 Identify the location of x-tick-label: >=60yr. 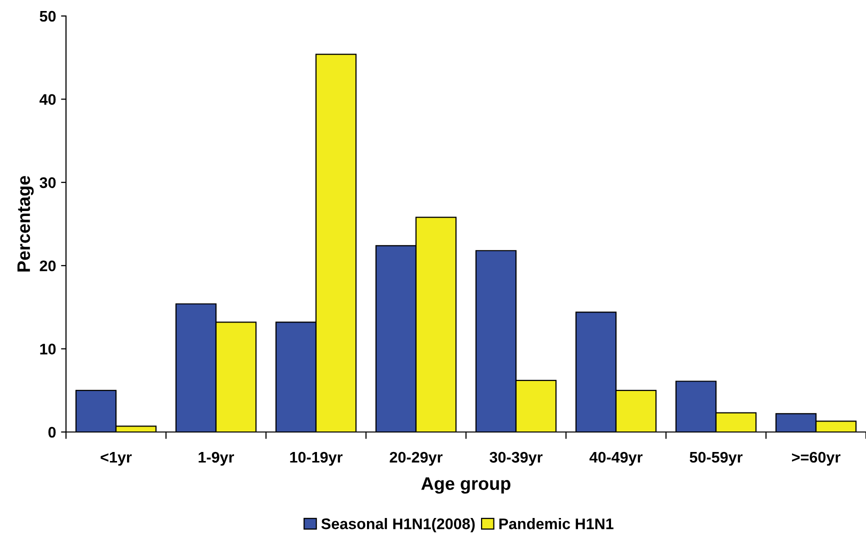
(816, 459).